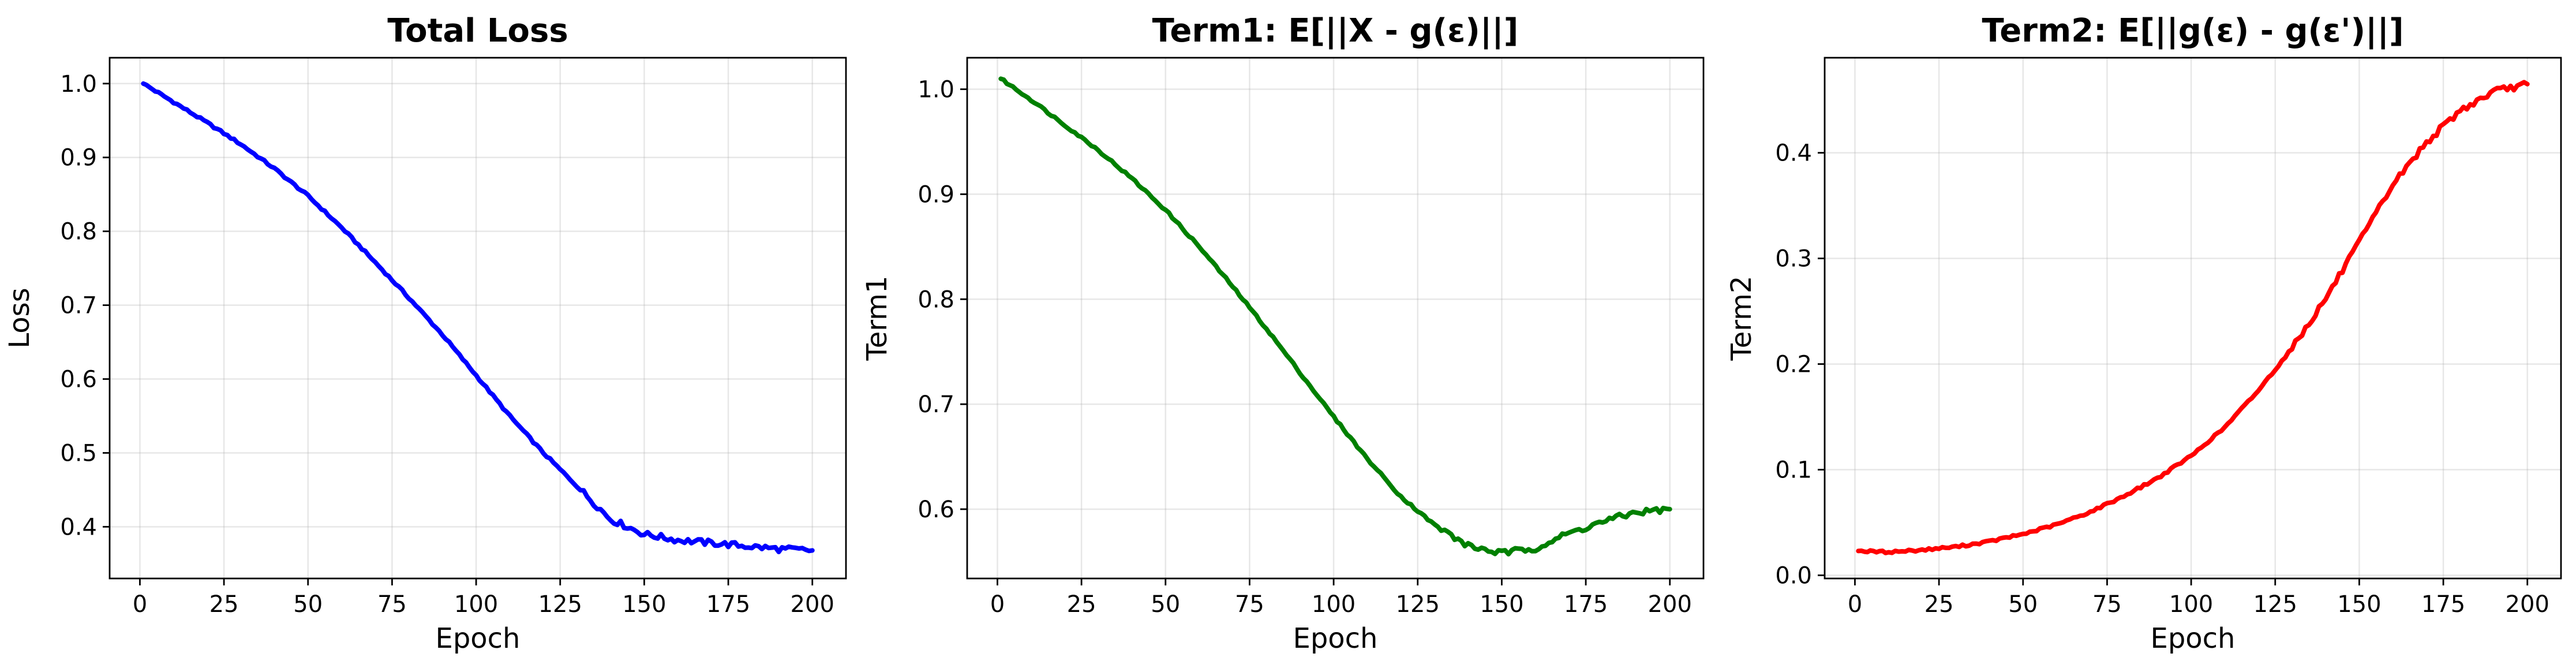 The image size is (2576, 672). What do you see at coordinates (78, 453) in the screenshot?
I see `y-tick-label: 0.5` at bounding box center [78, 453].